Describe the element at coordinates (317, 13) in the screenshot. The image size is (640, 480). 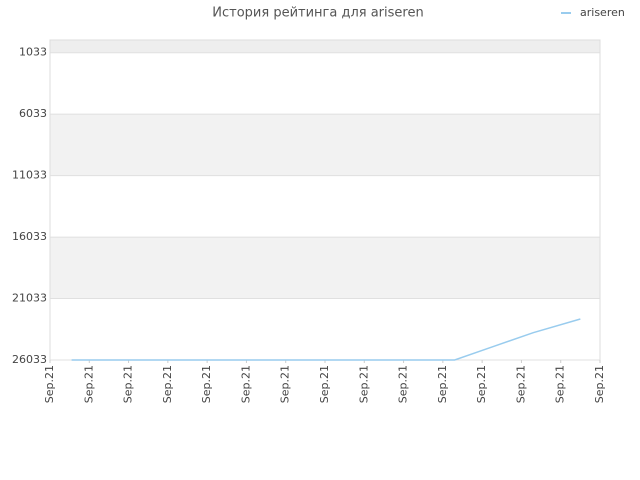
I see `chart-title: История рейтинга для ariseren` at that location.